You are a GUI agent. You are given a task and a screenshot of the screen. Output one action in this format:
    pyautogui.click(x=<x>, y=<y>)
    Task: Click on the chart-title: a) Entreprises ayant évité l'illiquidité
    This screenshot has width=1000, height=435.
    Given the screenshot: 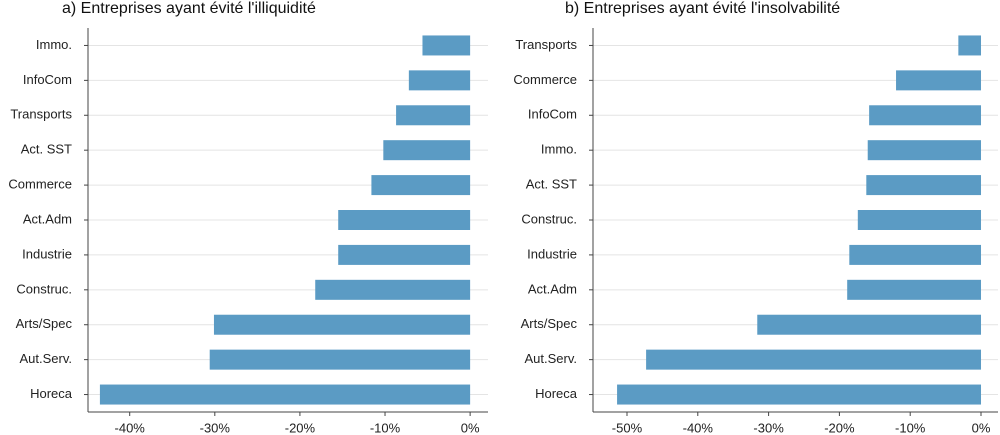 What is the action you would take?
    pyautogui.click(x=189, y=8)
    